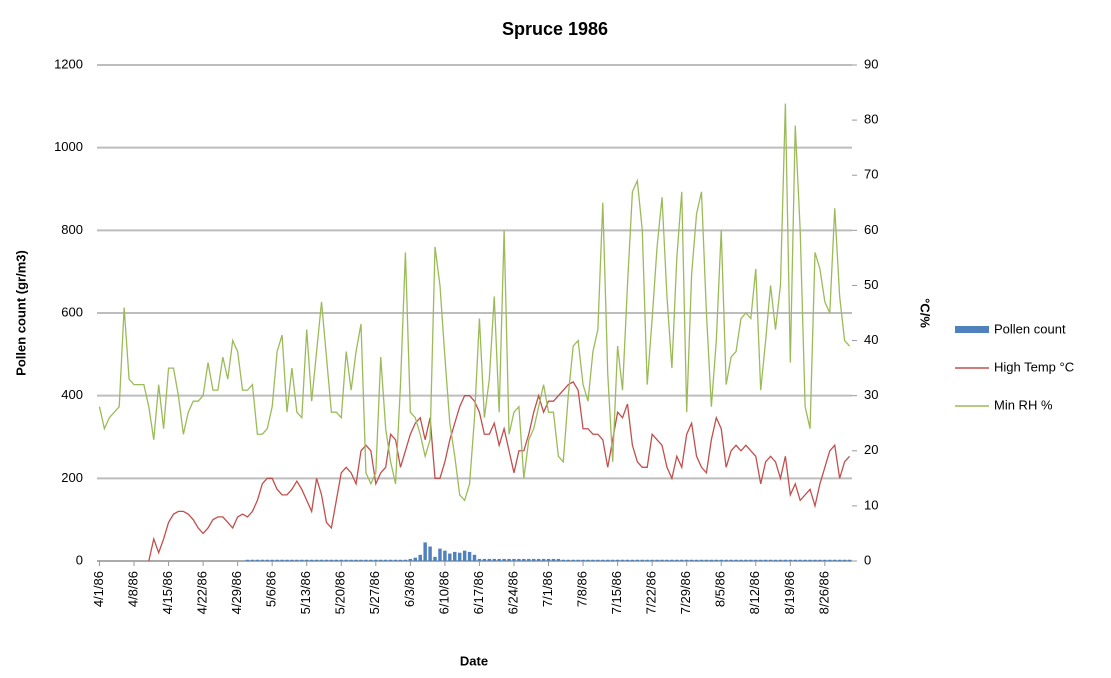 This screenshot has height=678, width=1111. Describe the element at coordinates (68, 146) in the screenshot. I see `y-tick-label: 1000` at that location.